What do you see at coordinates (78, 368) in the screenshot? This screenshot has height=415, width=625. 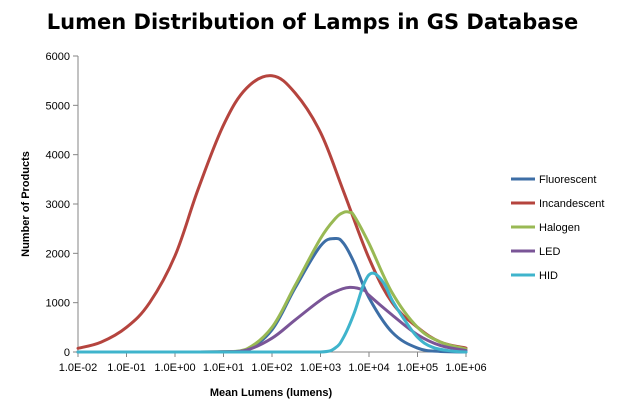 I see `x-tick-label: 1.0E-02` at bounding box center [78, 368].